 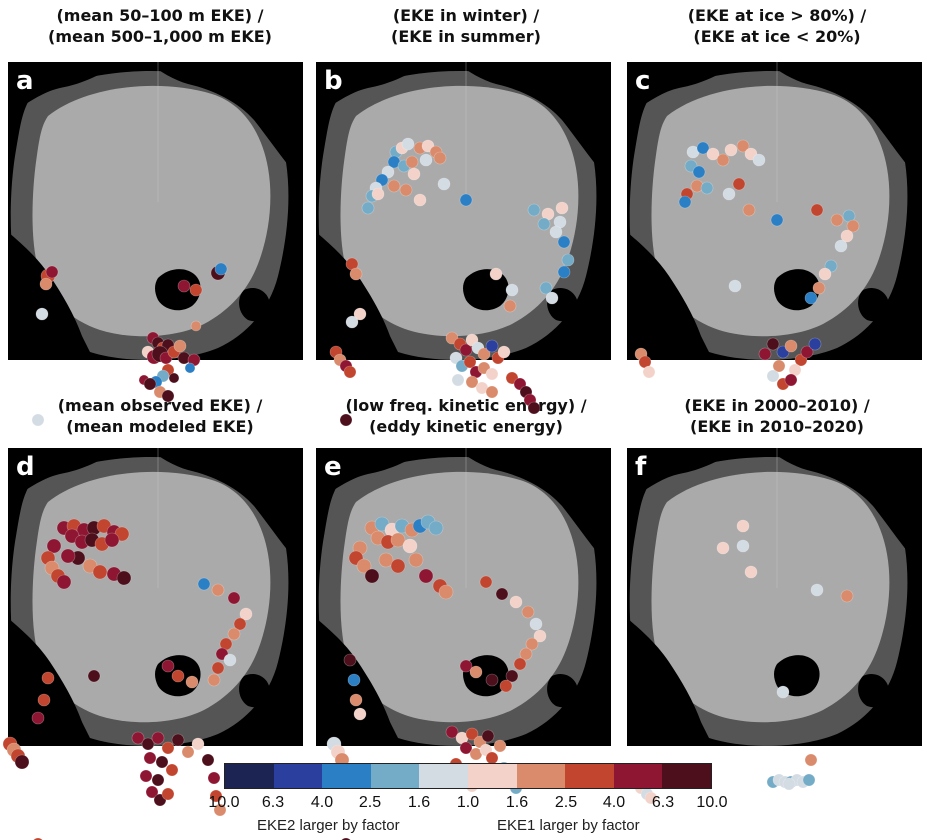 What do you see at coordinates (466, 15) in the screenshot?
I see `panel-b-title-line1: (EKE in winter) /` at bounding box center [466, 15].